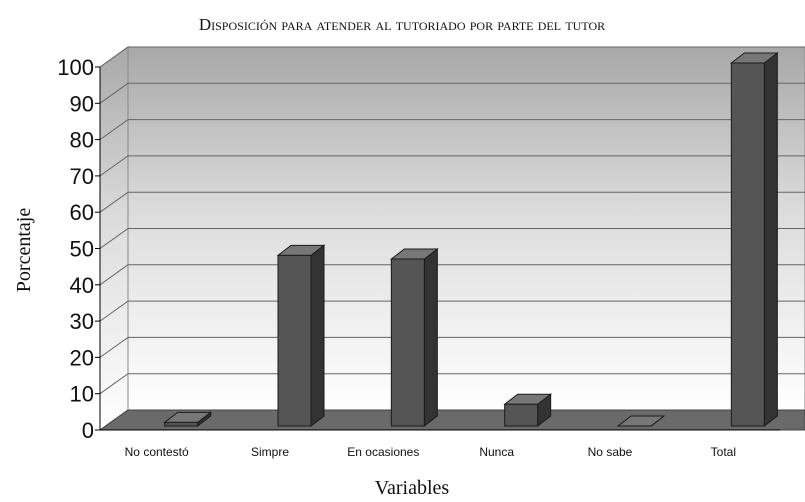  I want to click on x-axis-label: Variables, so click(412, 488).